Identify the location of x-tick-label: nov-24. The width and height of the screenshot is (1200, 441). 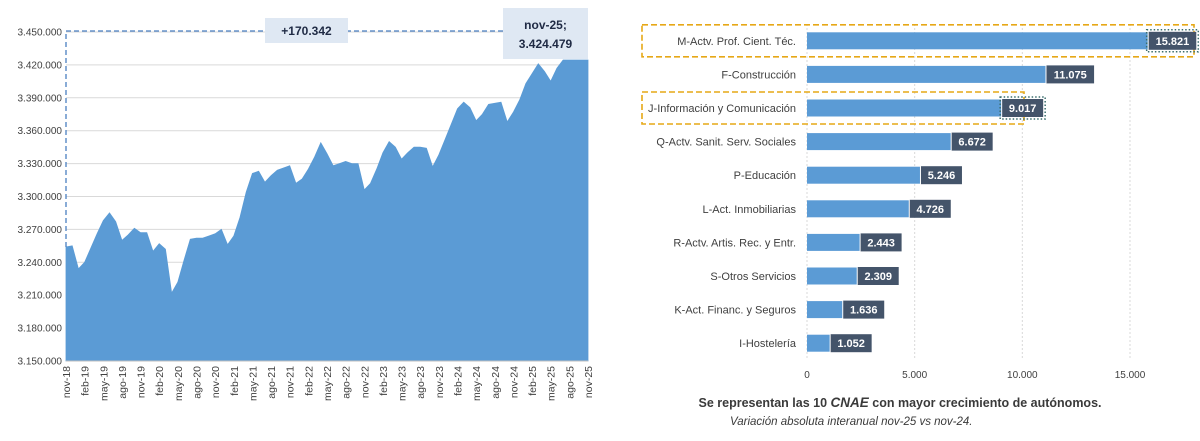
(514, 382).